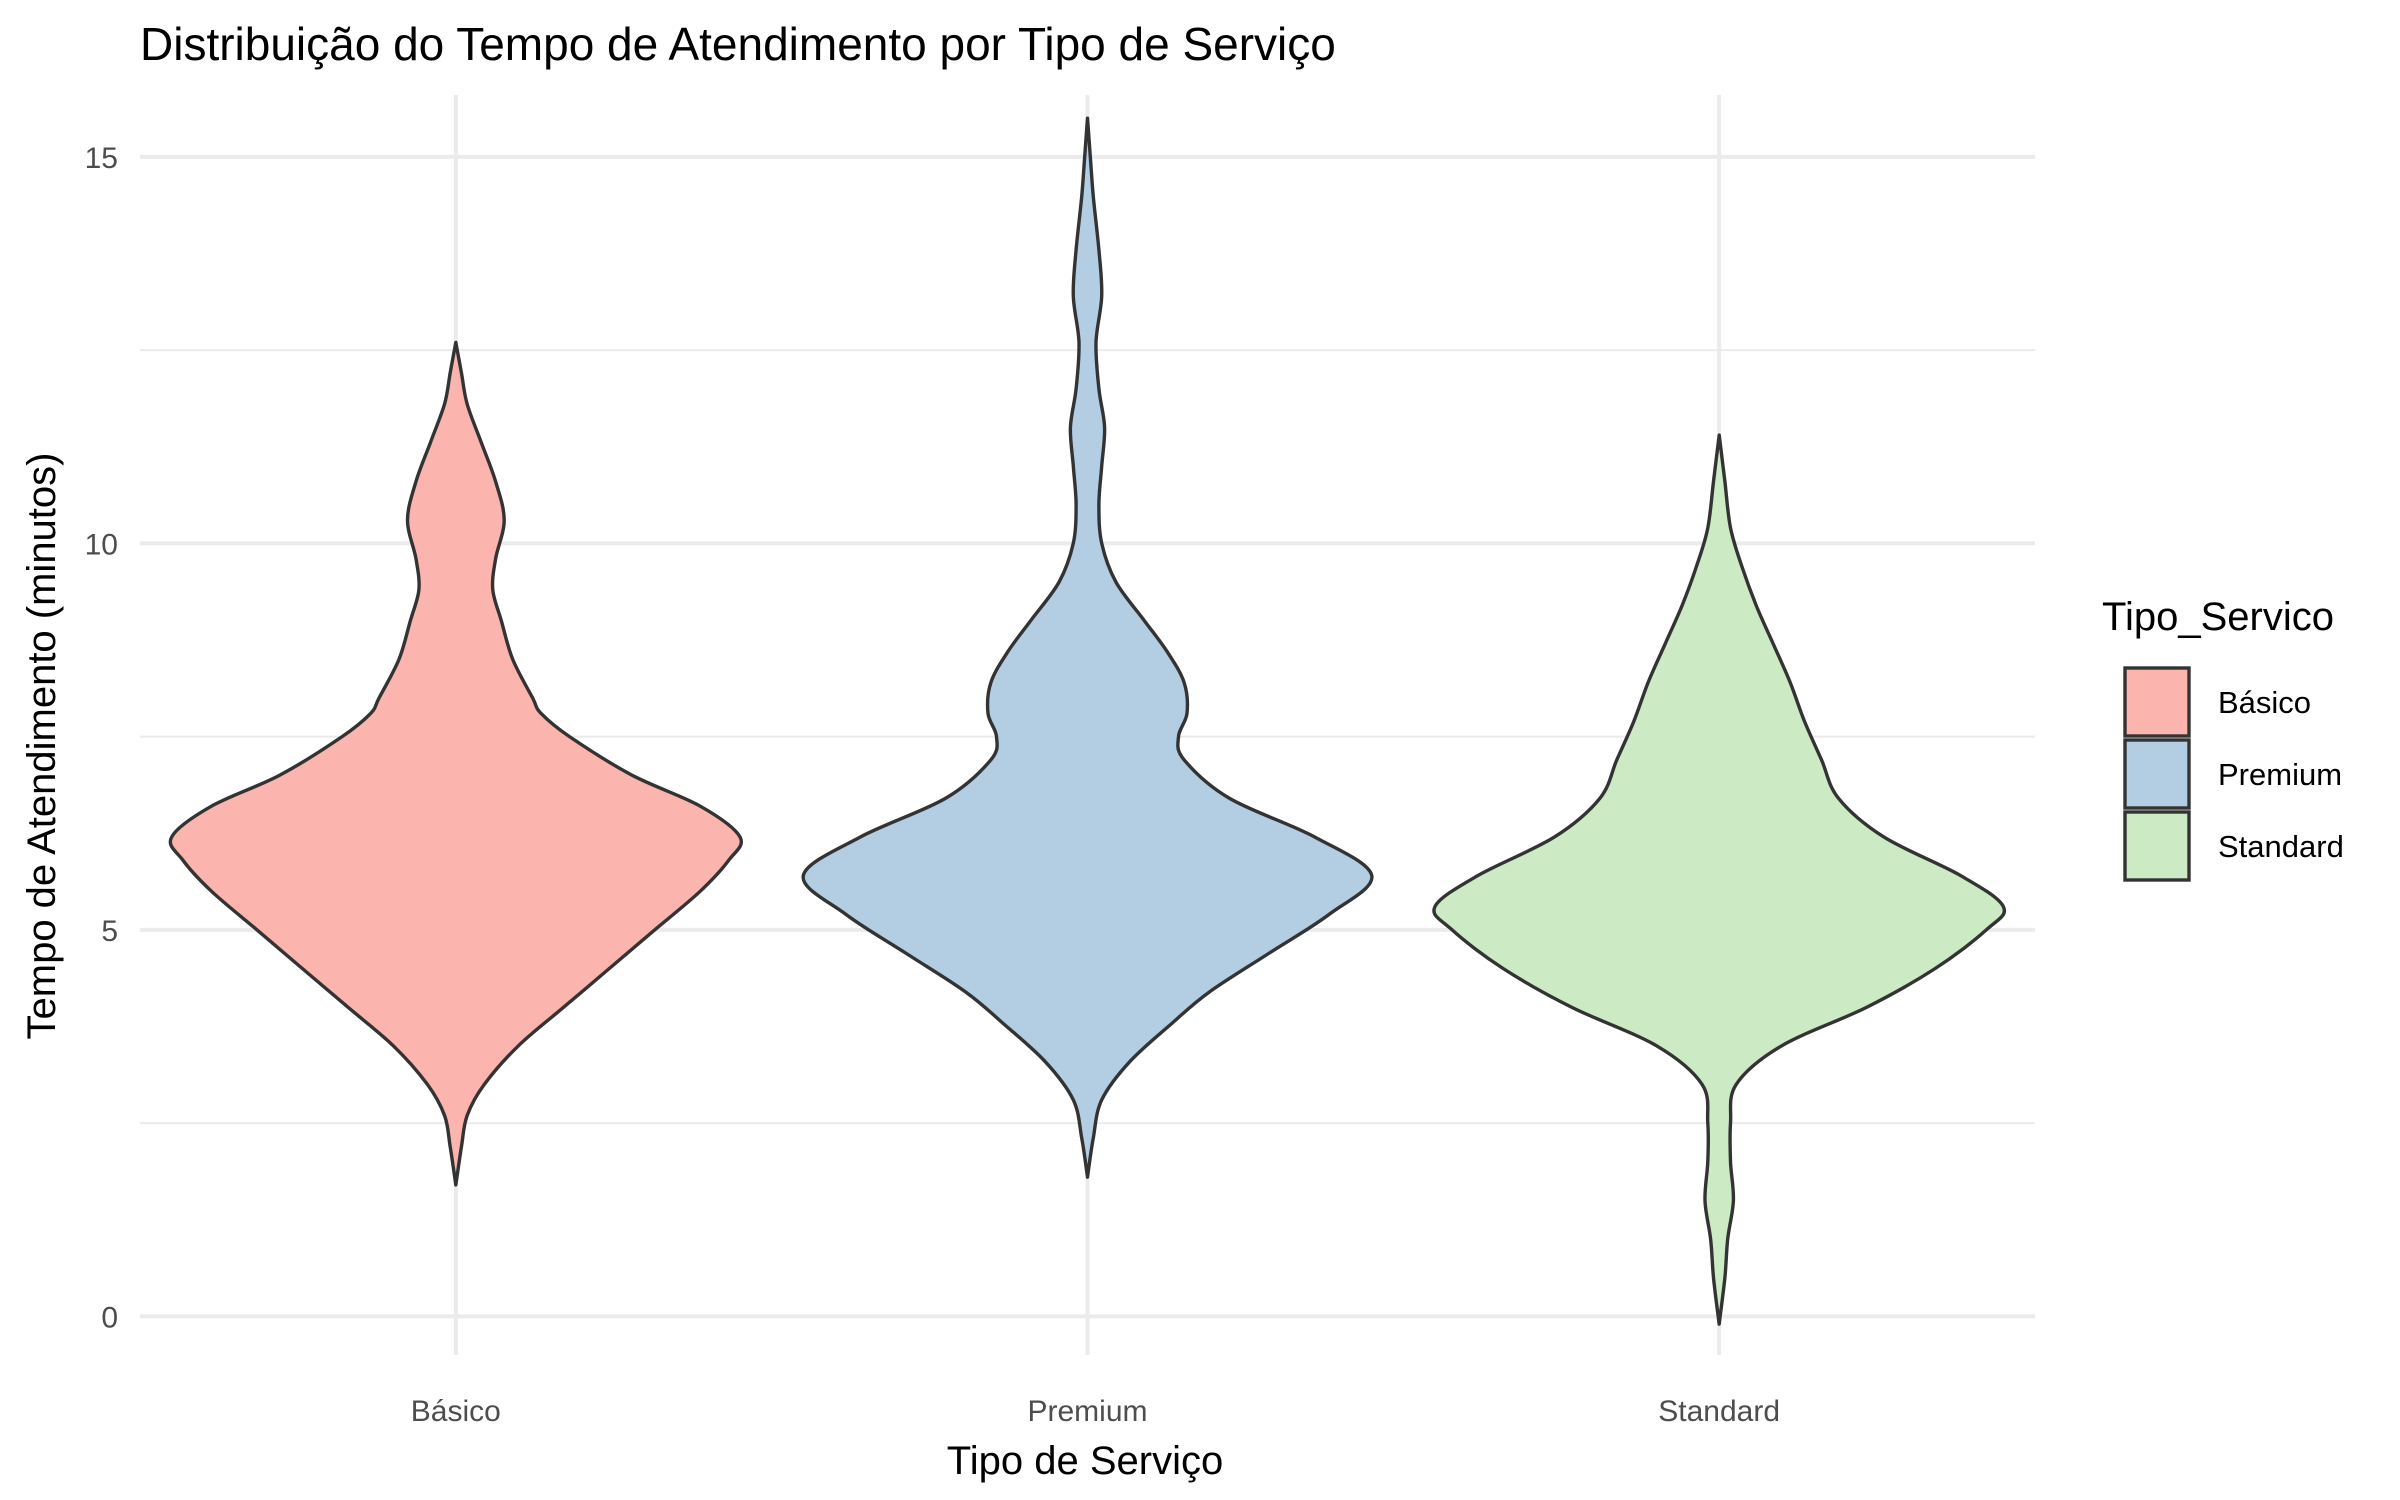 The image size is (2400, 1500). I want to click on y-axis-ticks: 0 5 10 15, so click(101, 738).